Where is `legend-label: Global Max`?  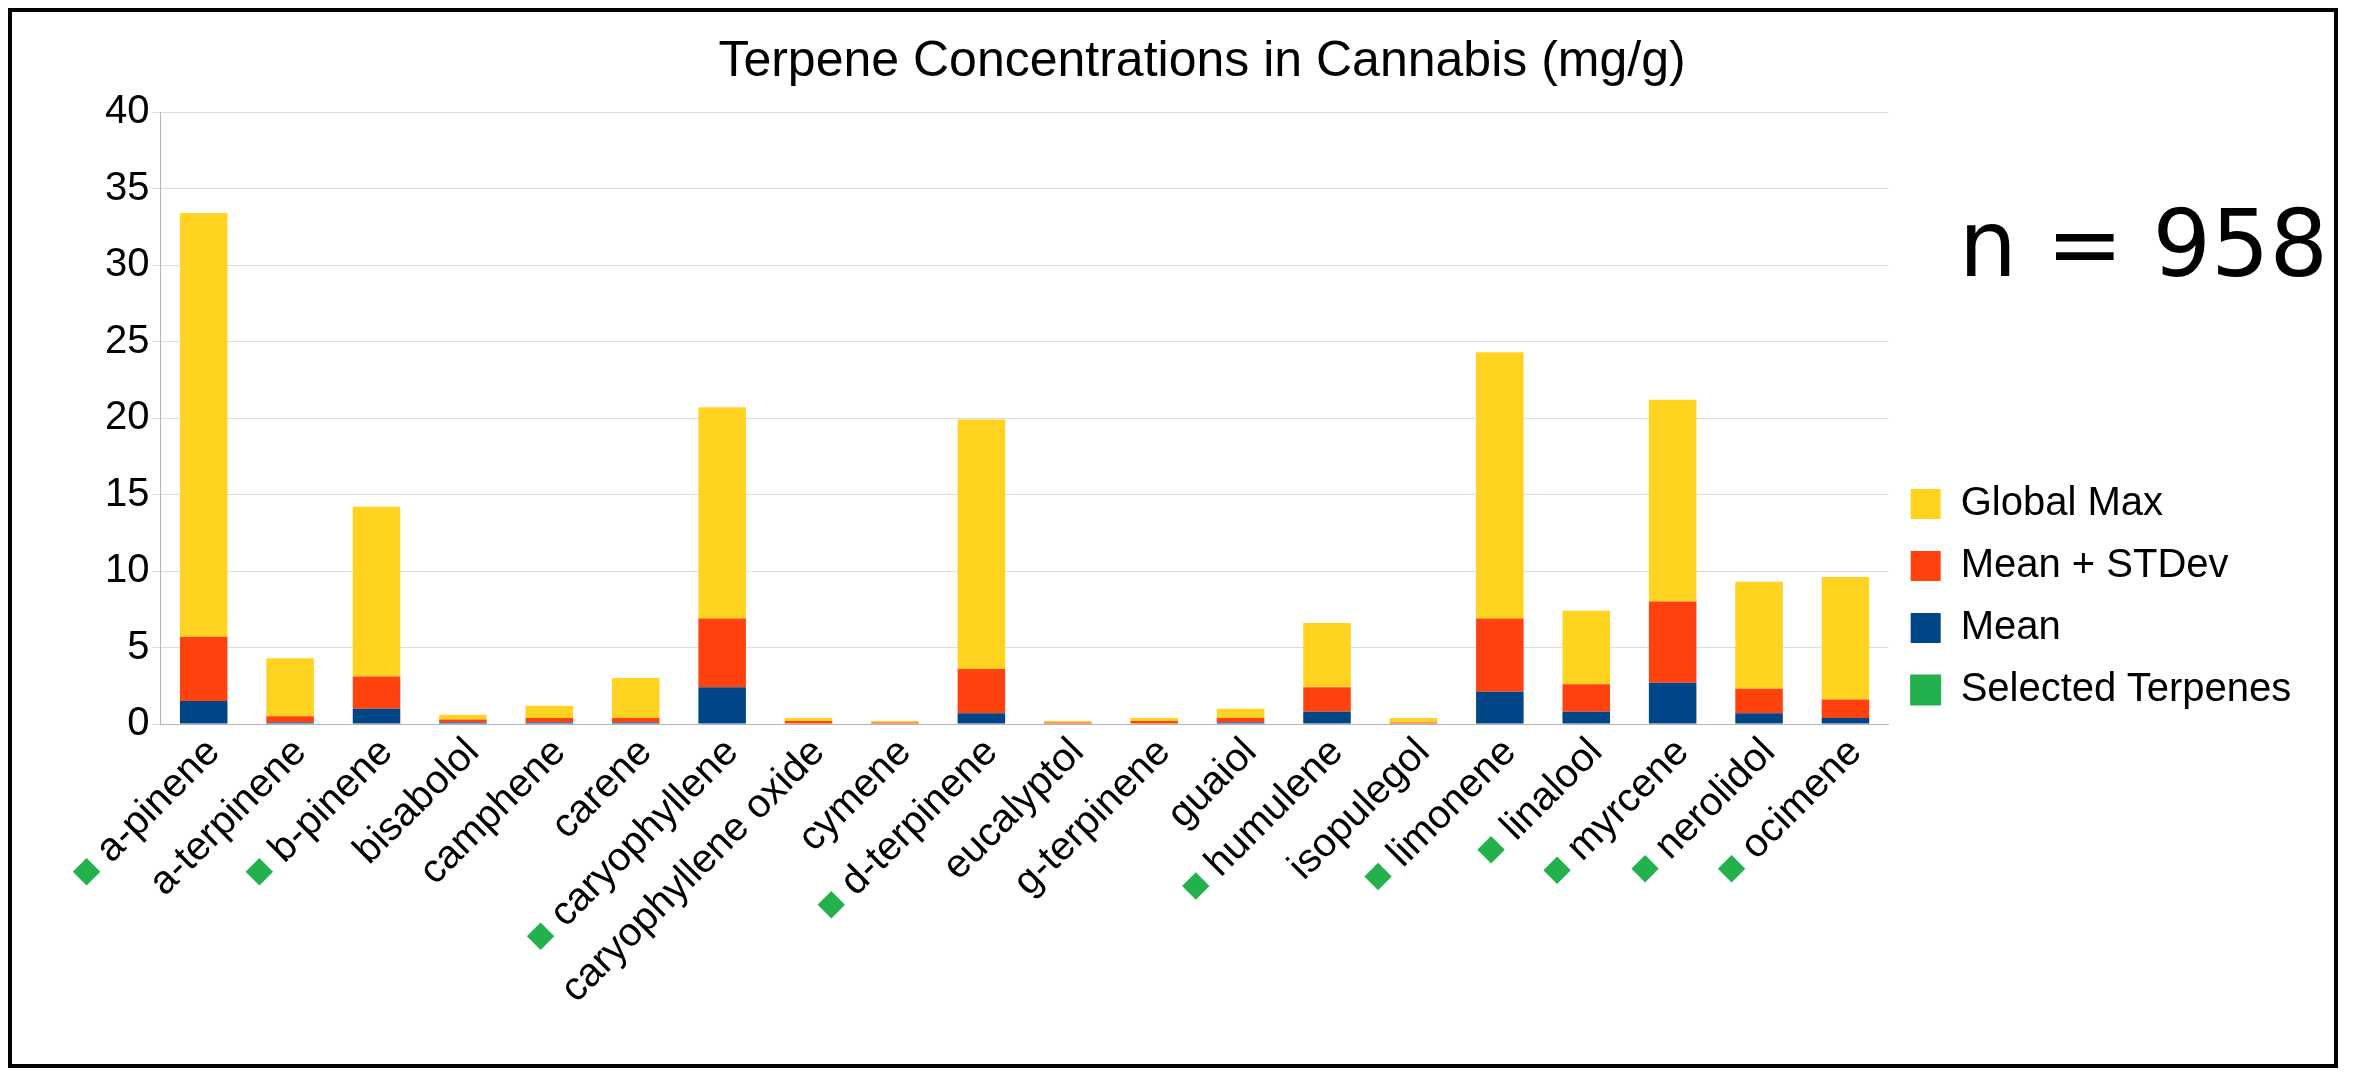 legend-label: Global Max is located at coordinates (2061, 501).